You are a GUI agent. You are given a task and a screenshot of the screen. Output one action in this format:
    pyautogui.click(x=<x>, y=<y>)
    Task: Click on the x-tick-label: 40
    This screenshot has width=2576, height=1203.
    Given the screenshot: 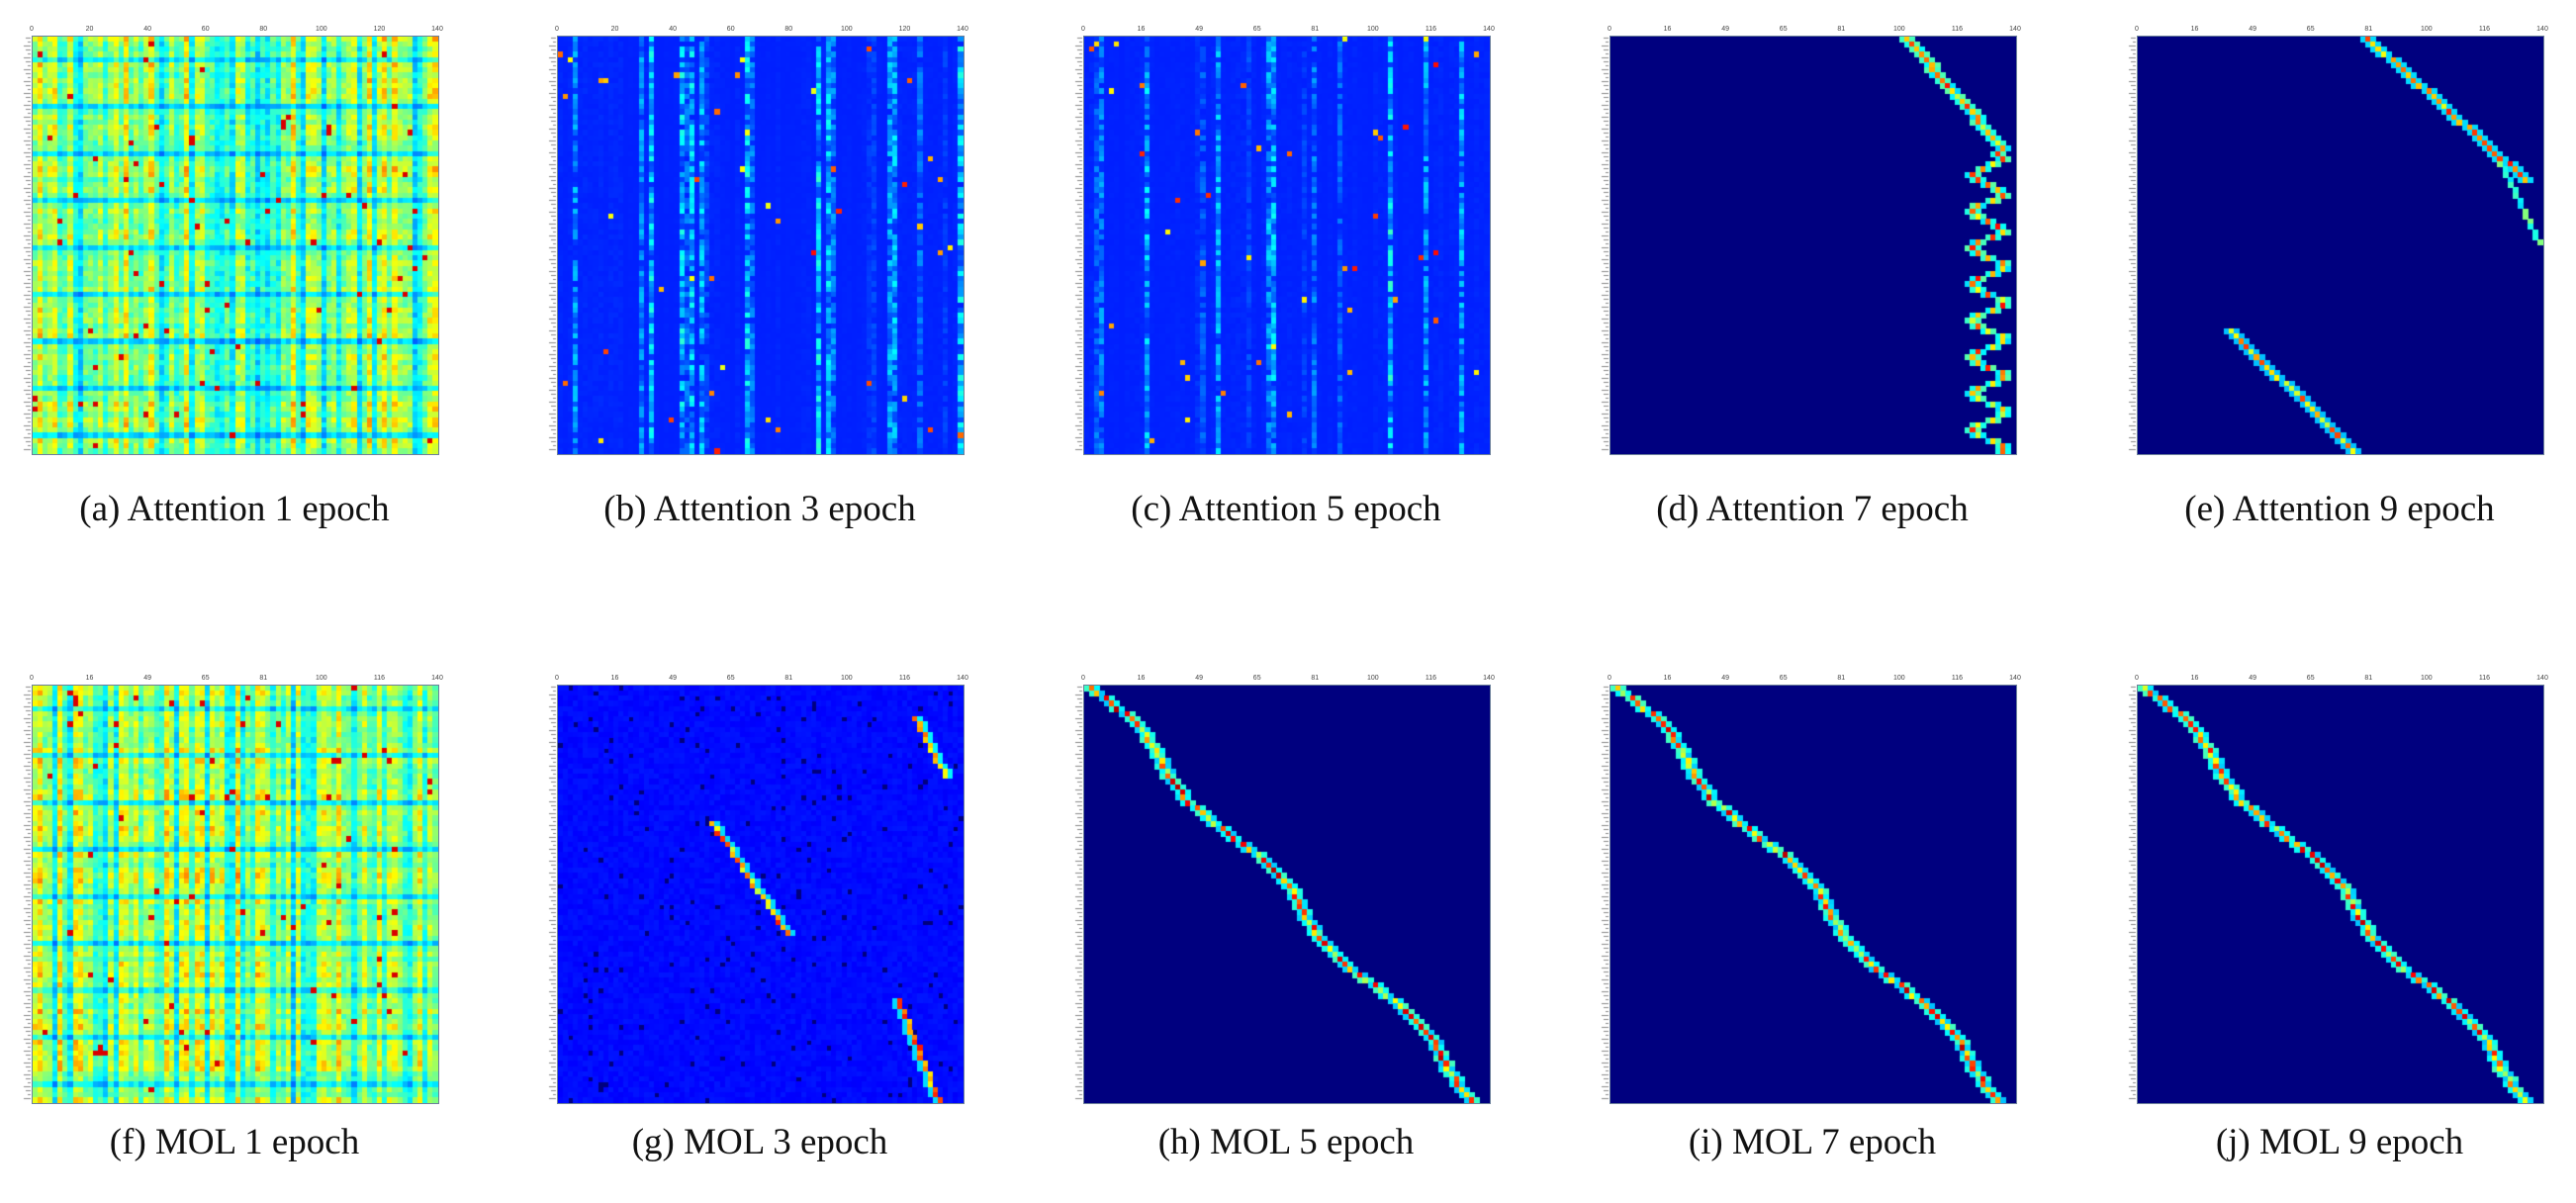 What is the action you would take?
    pyautogui.click(x=674, y=29)
    